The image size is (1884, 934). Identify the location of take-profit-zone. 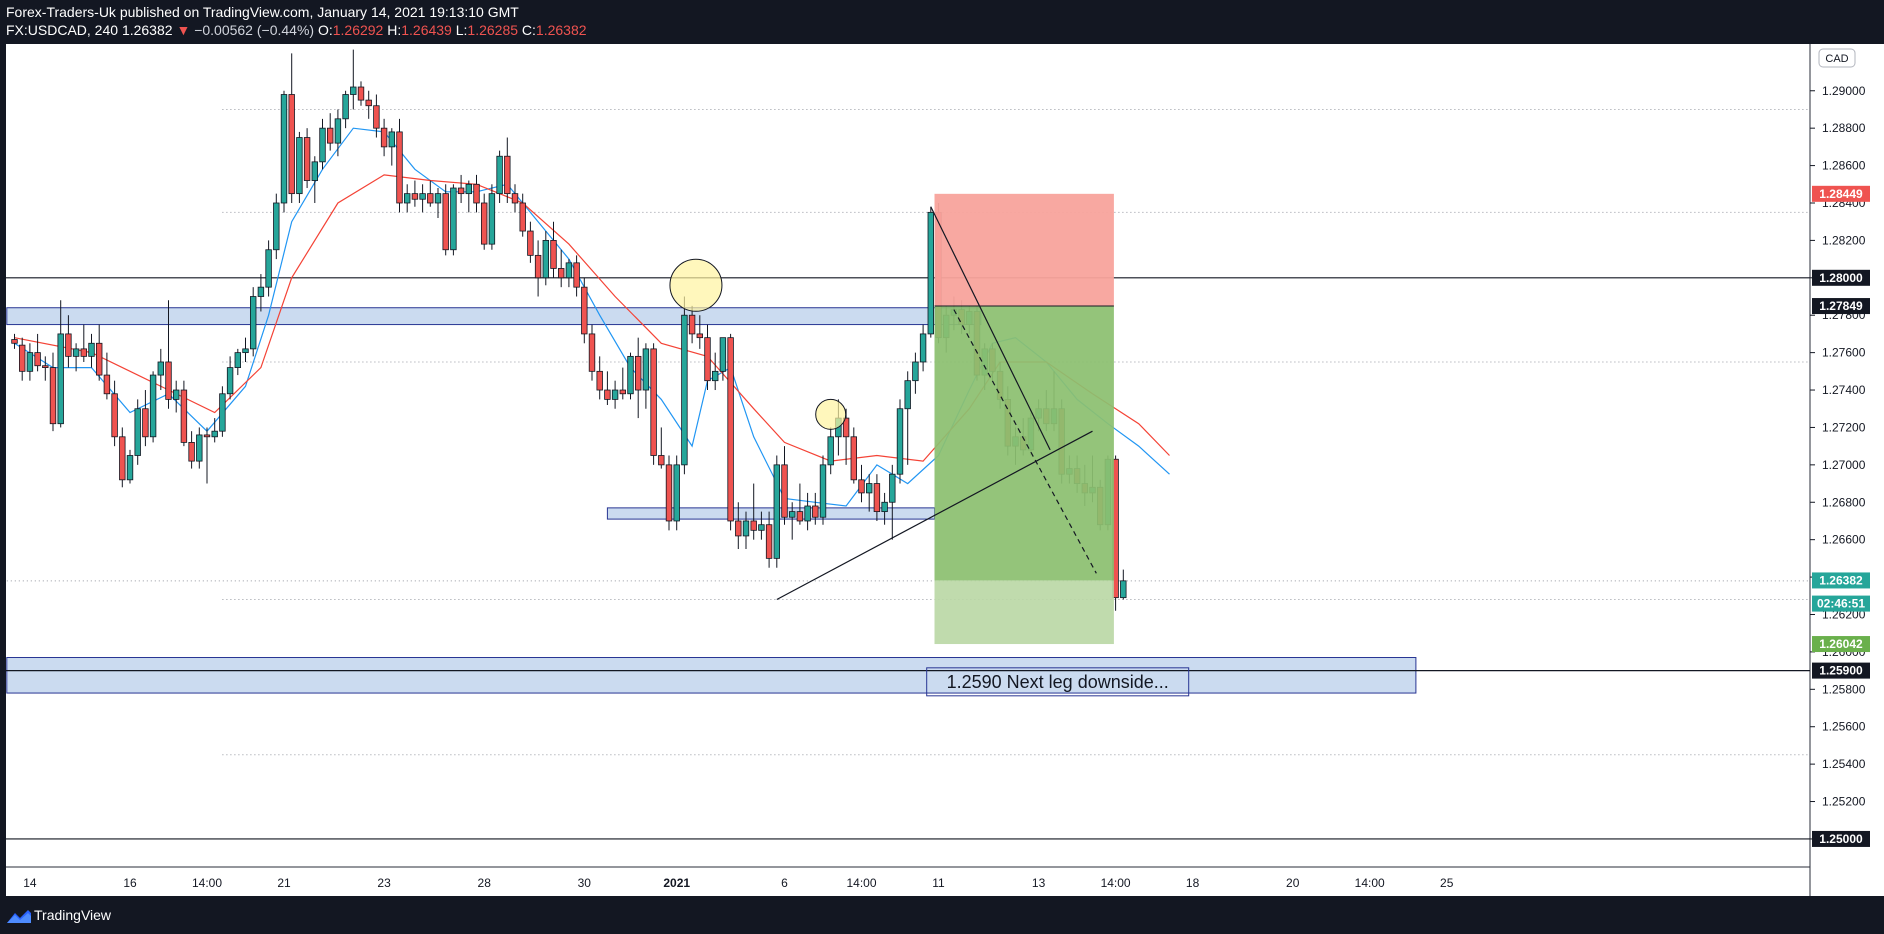
(1024, 443).